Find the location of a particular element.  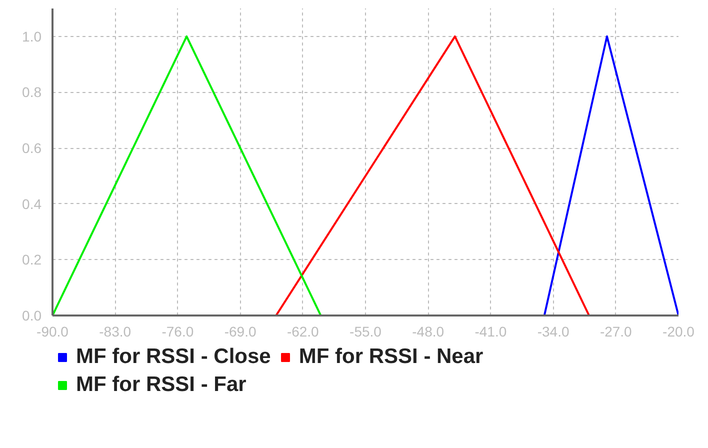

x-tick-label: -55.0 is located at coordinates (366, 332).